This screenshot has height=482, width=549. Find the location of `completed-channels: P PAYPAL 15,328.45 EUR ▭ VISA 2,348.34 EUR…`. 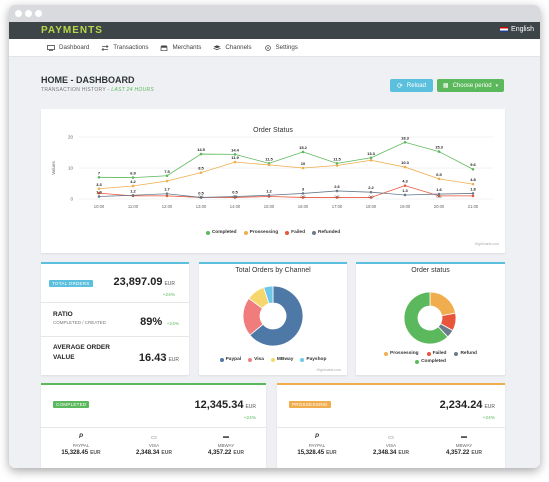

completed-channels: P PAYPAL 15,328.45 EUR ▭ VISA 2,348.34 EUR… is located at coordinates (153, 449).